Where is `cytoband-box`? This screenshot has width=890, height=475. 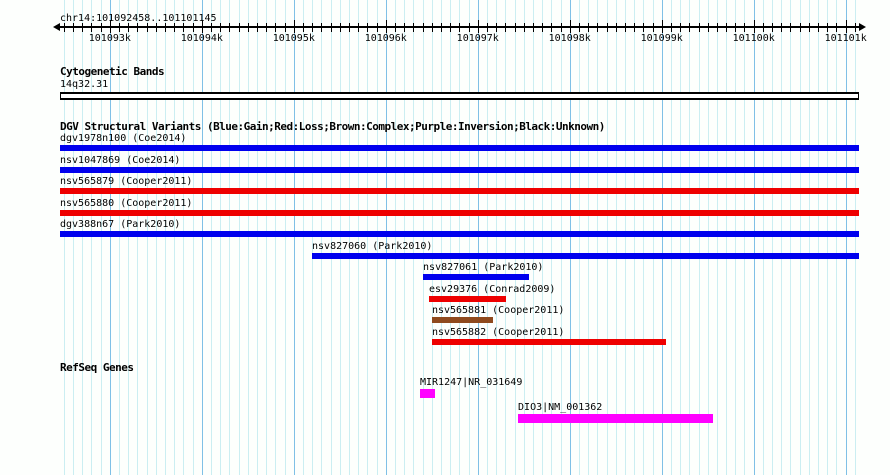 cytoband-box is located at coordinates (459, 96).